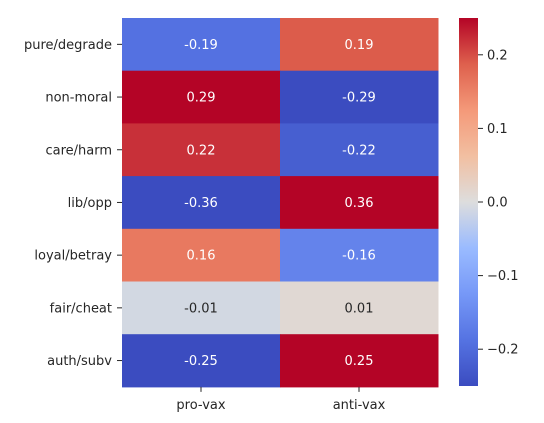  I want to click on colorbar-tick-label: 0.0, so click(497, 203).